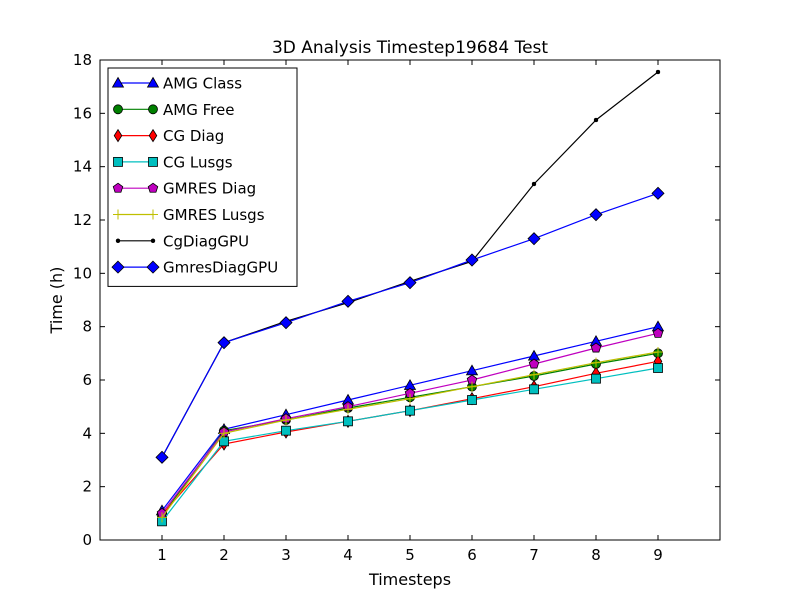 The image size is (800, 604). I want to click on legend-item-cgdiaggpu: CgDiagGPU, so click(182, 241).